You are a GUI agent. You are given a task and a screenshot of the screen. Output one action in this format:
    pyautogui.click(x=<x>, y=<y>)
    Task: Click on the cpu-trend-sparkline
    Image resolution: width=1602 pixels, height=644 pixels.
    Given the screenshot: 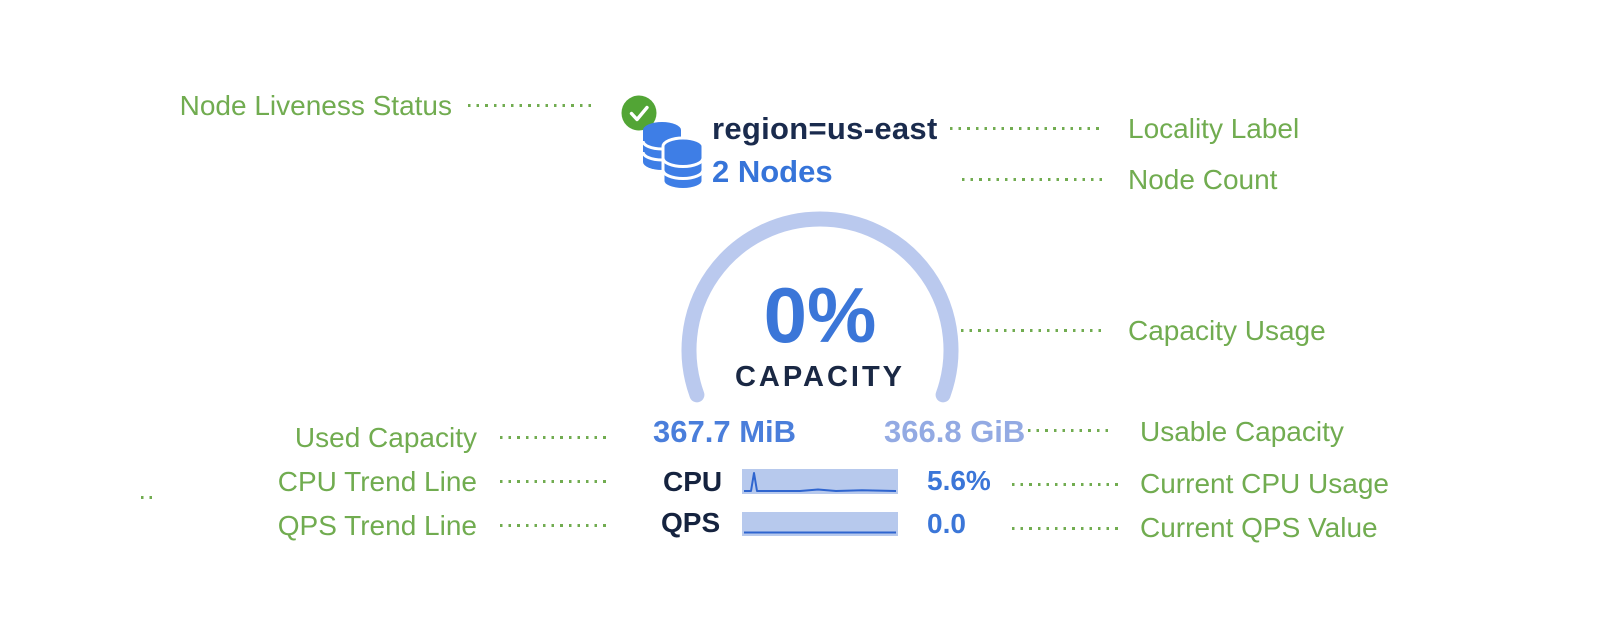 What is the action you would take?
    pyautogui.click(x=820, y=481)
    